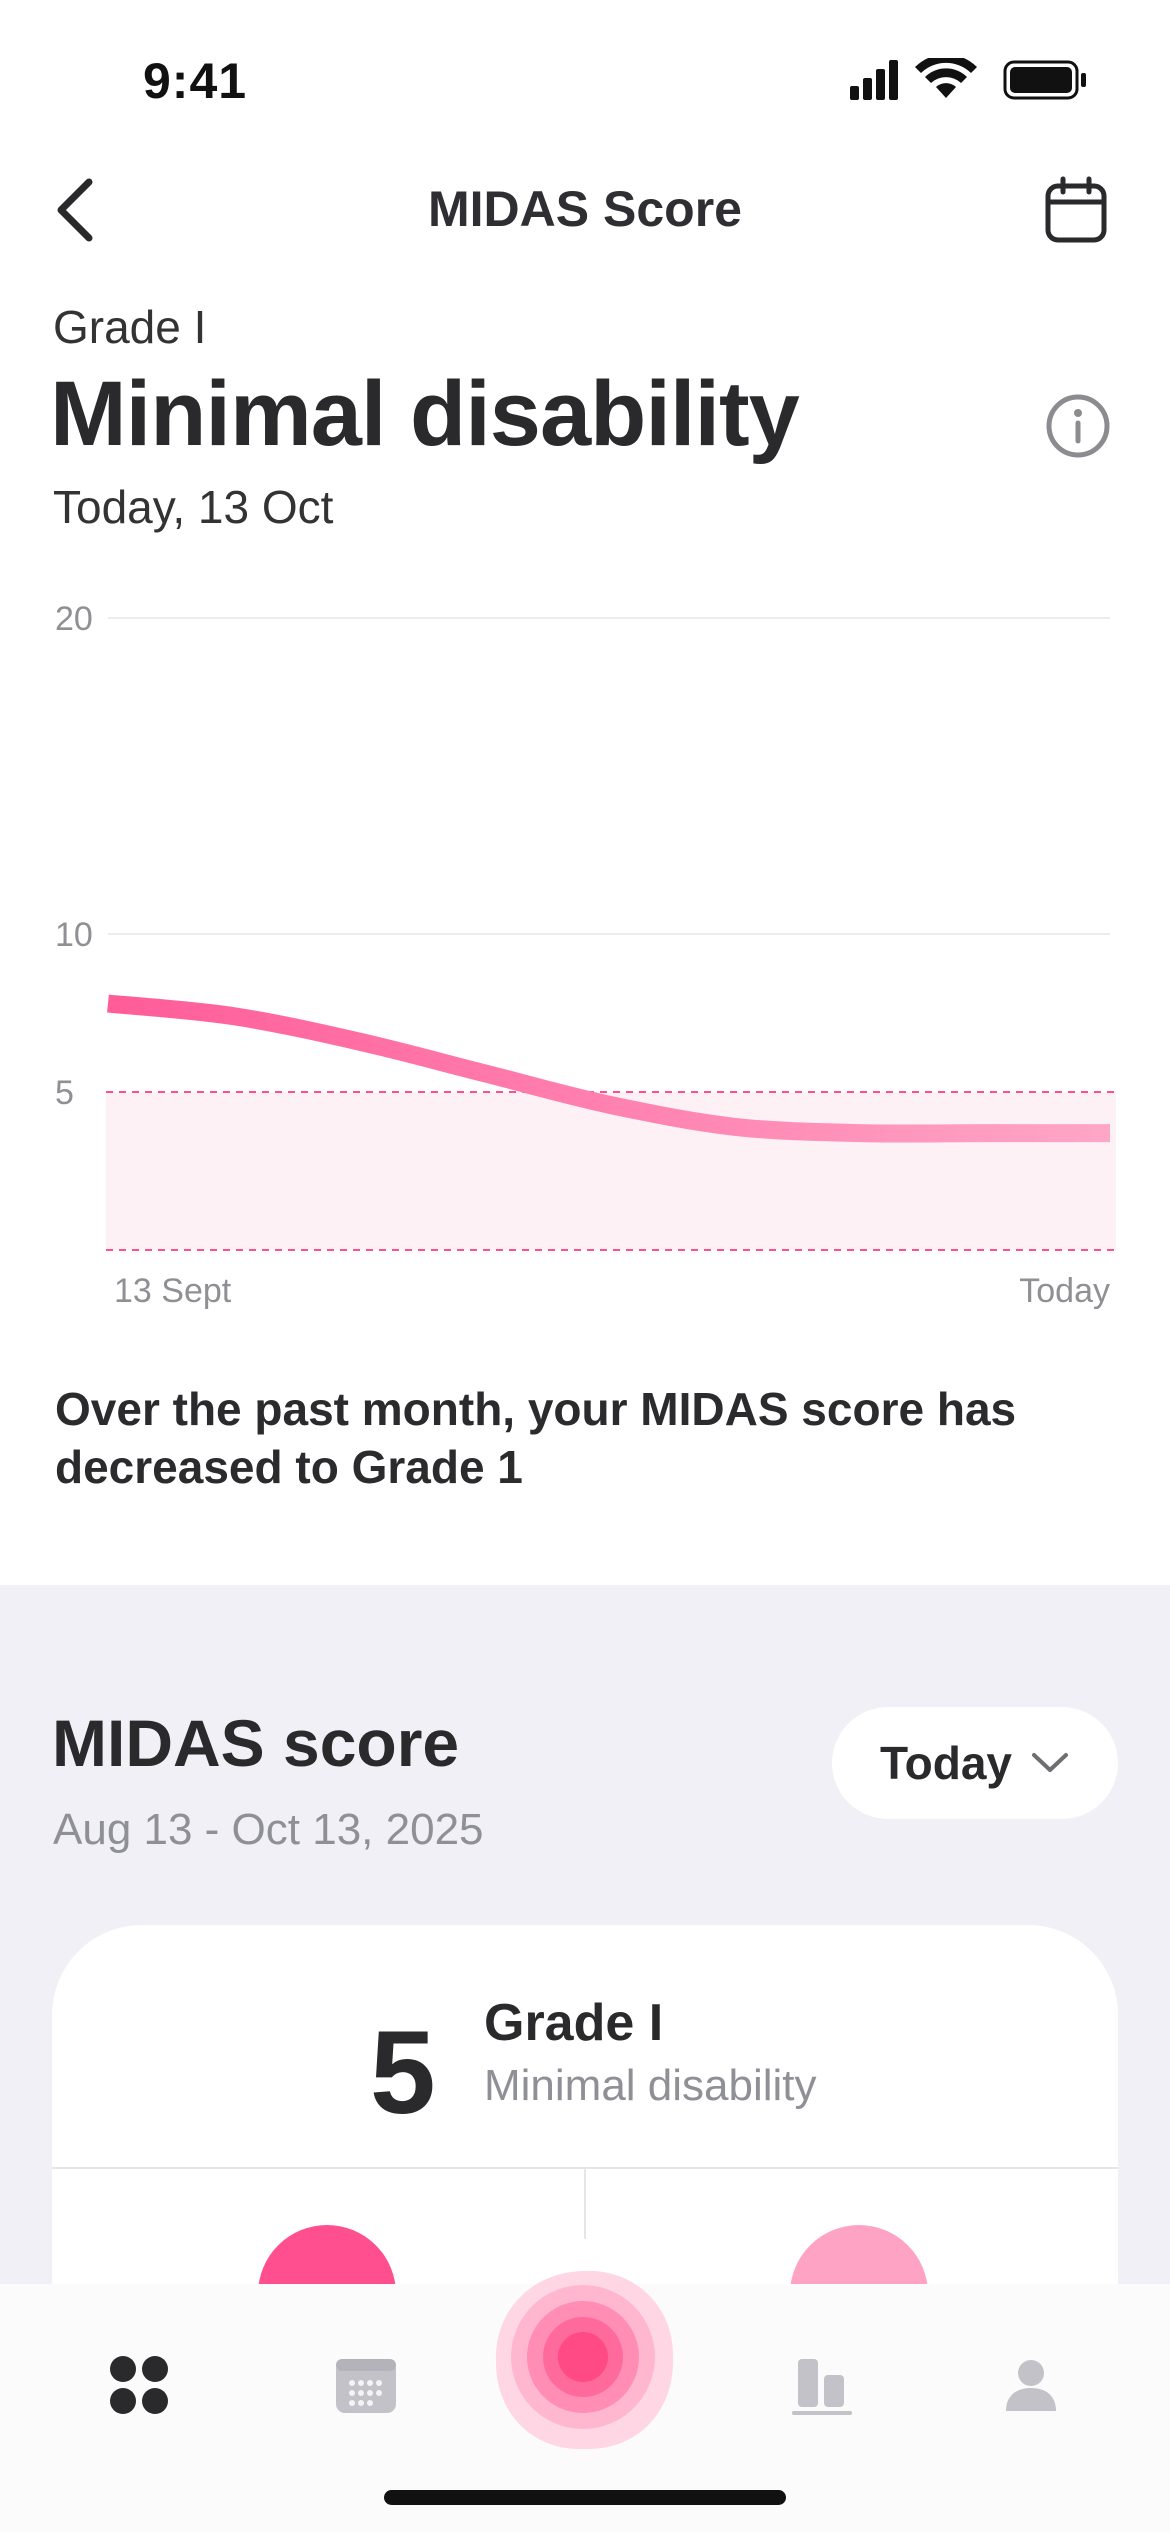 This screenshot has height=2545, width=1170. Describe the element at coordinates (74, 619) in the screenshot. I see `y-tick-label: 20` at that location.